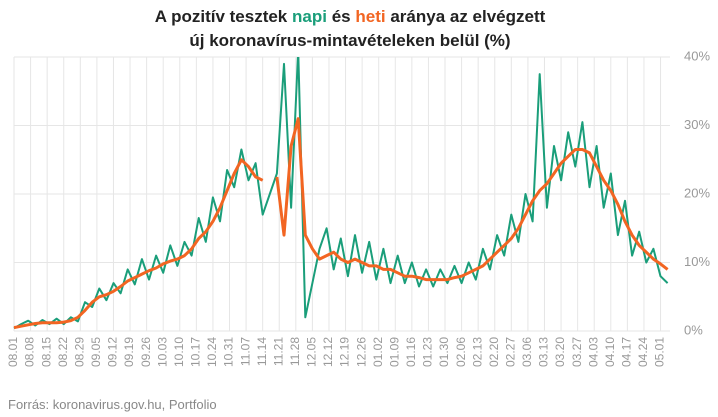 This screenshot has height=417, width=718. Describe the element at coordinates (295, 351) in the screenshot. I see `x-tick-label: 11.28` at that location.